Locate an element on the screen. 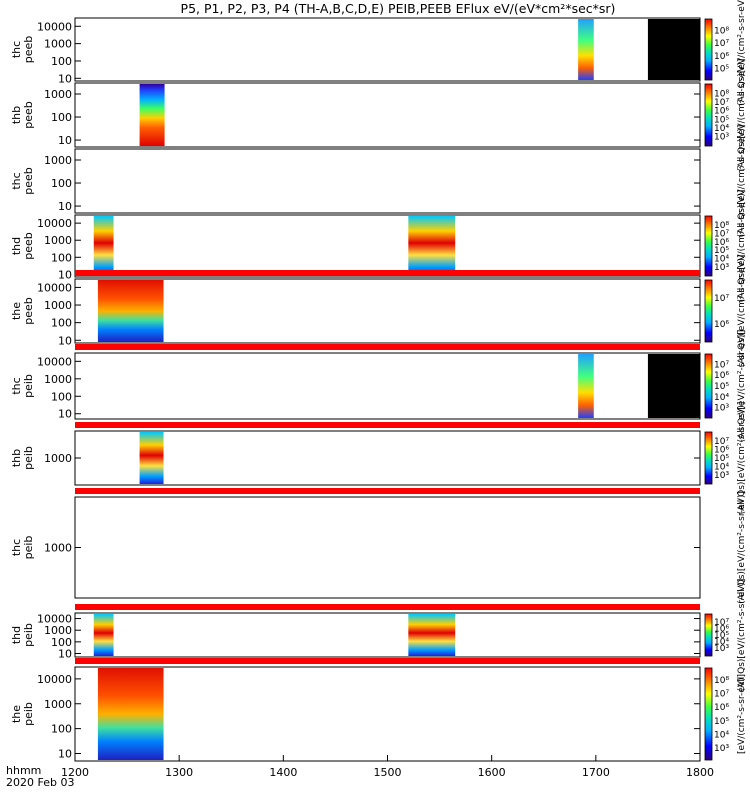  colorbar-label: [eV/(cm²-s-sr-eV)] is located at coordinates (742, 714).